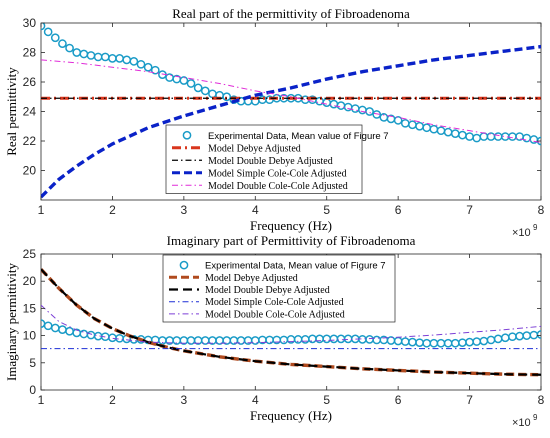 The width and height of the screenshot is (550, 438). I want to click on y-tick-label: 22, so click(30, 141).